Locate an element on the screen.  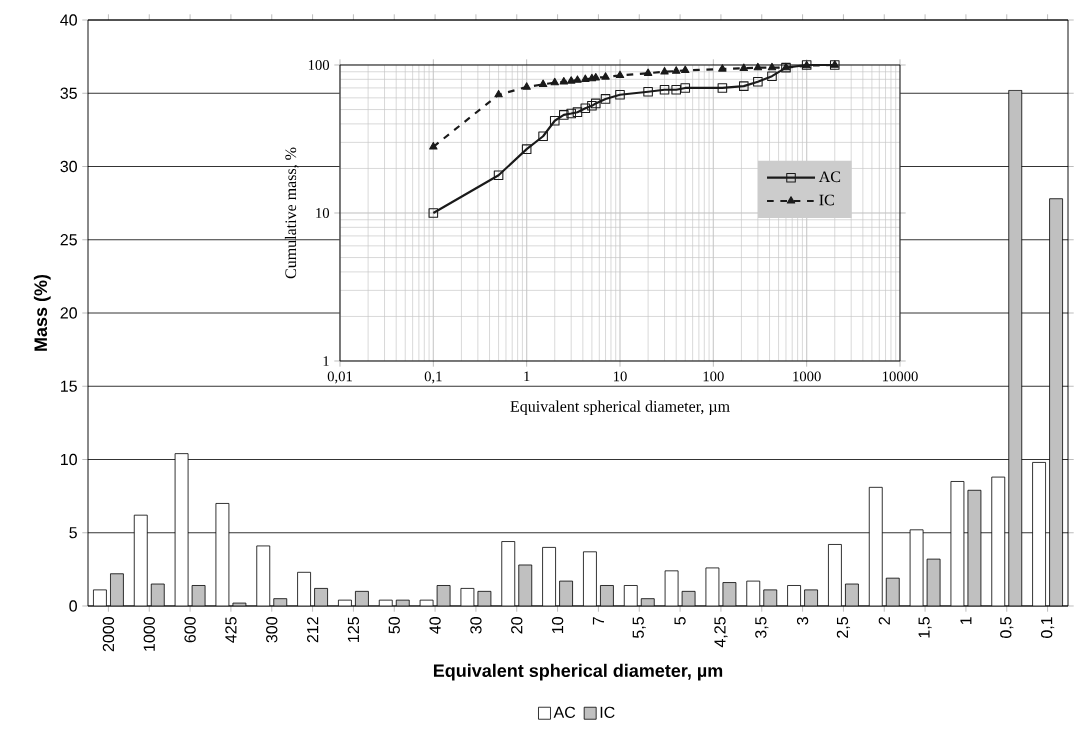
y-tick-label: 40 is located at coordinates (68, 20).